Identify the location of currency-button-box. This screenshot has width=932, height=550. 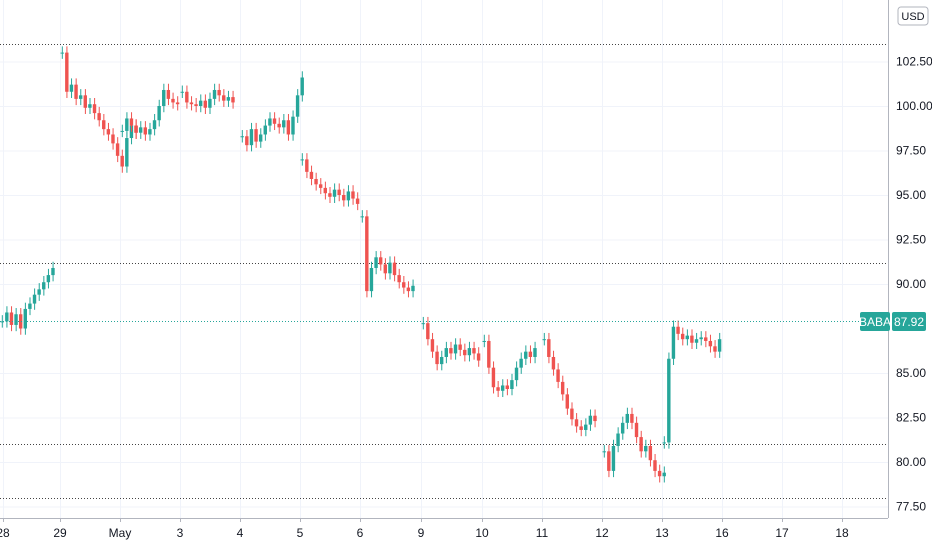
(913, 16).